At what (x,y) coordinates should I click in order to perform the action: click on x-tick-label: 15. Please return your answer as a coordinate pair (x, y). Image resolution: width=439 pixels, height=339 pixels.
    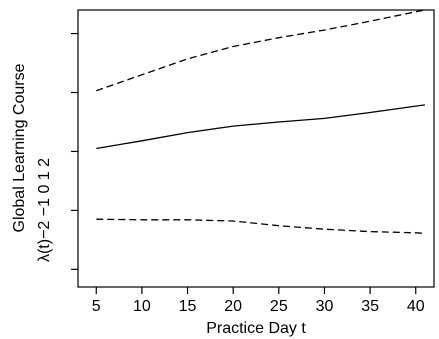
    Looking at the image, I should click on (188, 306).